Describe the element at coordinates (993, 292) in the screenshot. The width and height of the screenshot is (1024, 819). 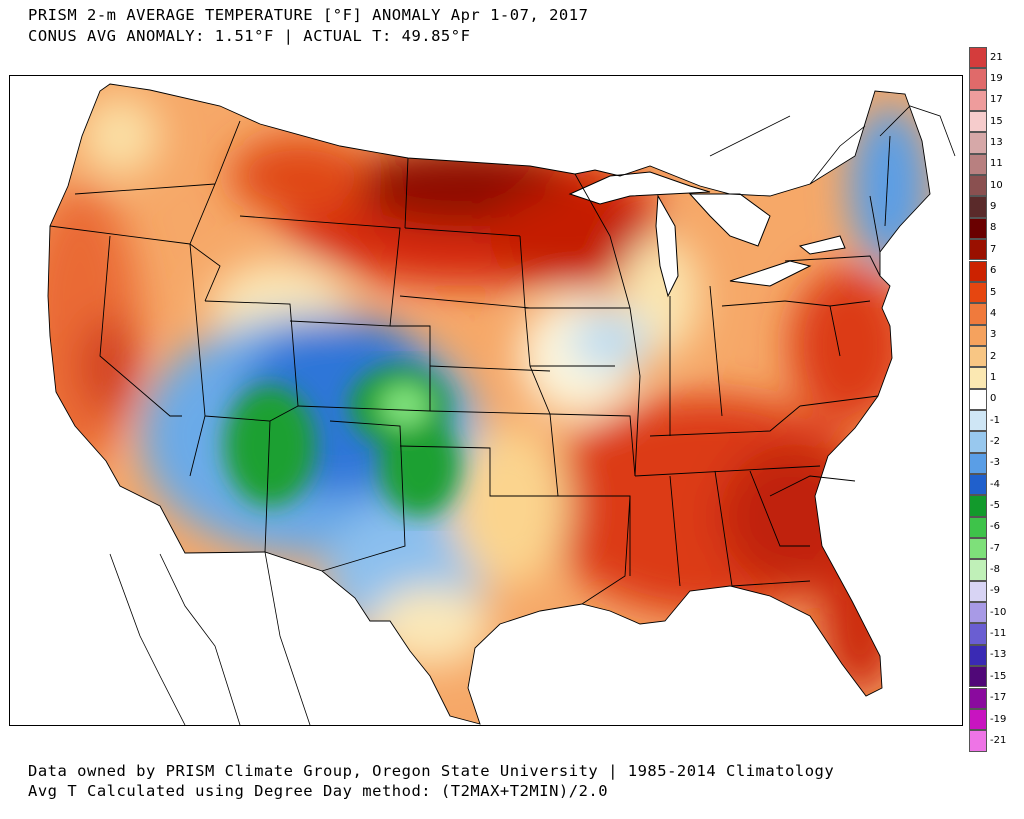
I see `colorbar-label: 5` at that location.